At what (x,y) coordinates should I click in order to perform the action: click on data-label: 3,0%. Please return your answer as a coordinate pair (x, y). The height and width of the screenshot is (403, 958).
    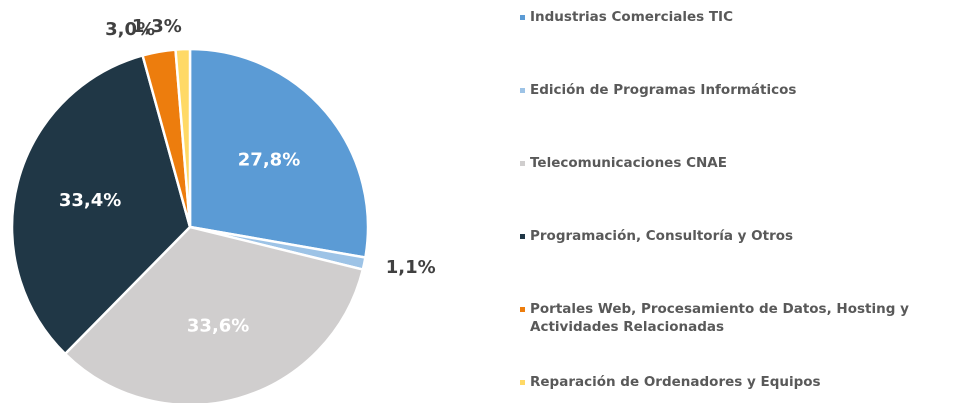
    Looking at the image, I should click on (130, 29).